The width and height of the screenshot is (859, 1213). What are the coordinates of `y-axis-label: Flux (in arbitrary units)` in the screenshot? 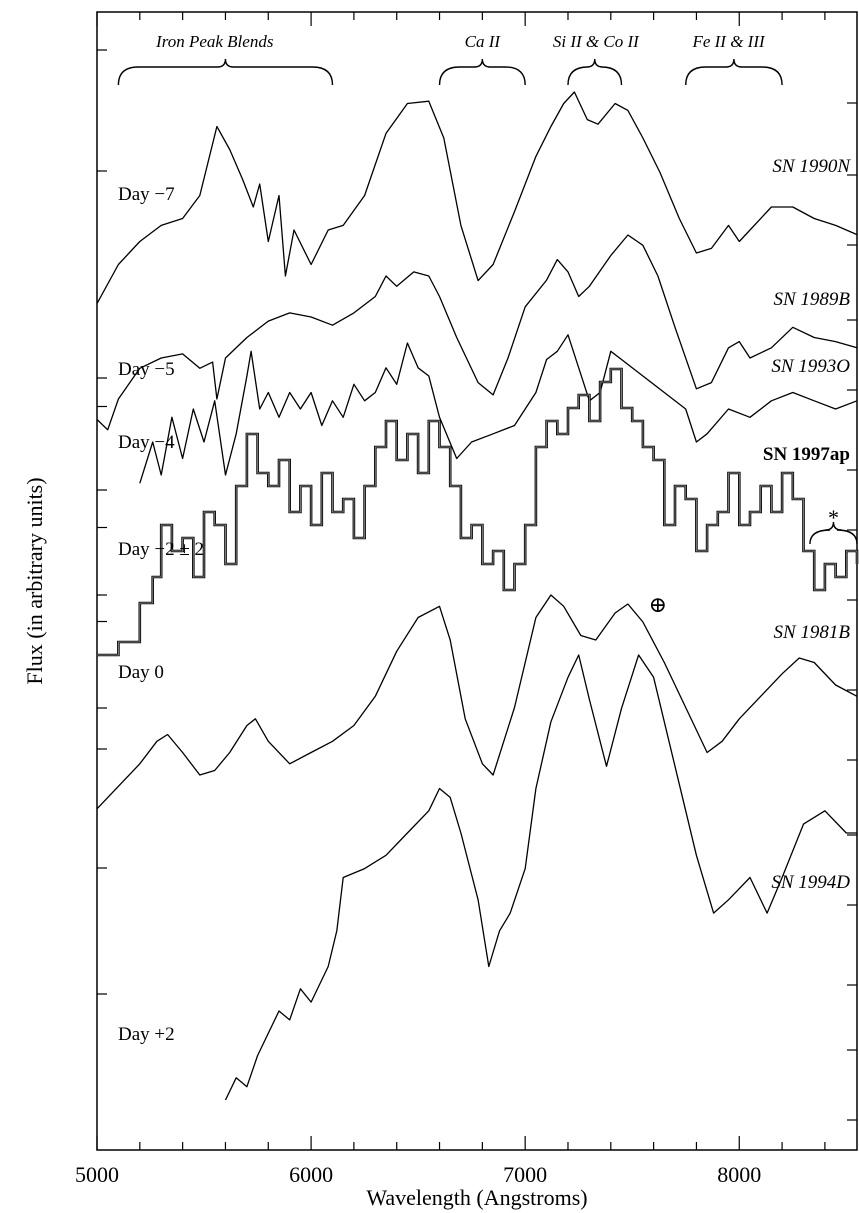 It's located at (34, 580).